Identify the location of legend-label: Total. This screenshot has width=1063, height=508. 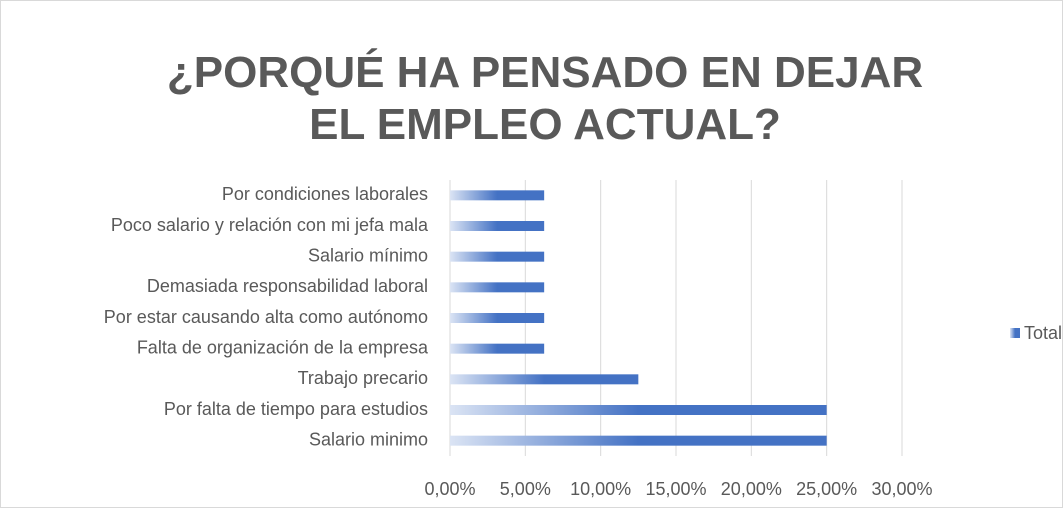
(1043, 333).